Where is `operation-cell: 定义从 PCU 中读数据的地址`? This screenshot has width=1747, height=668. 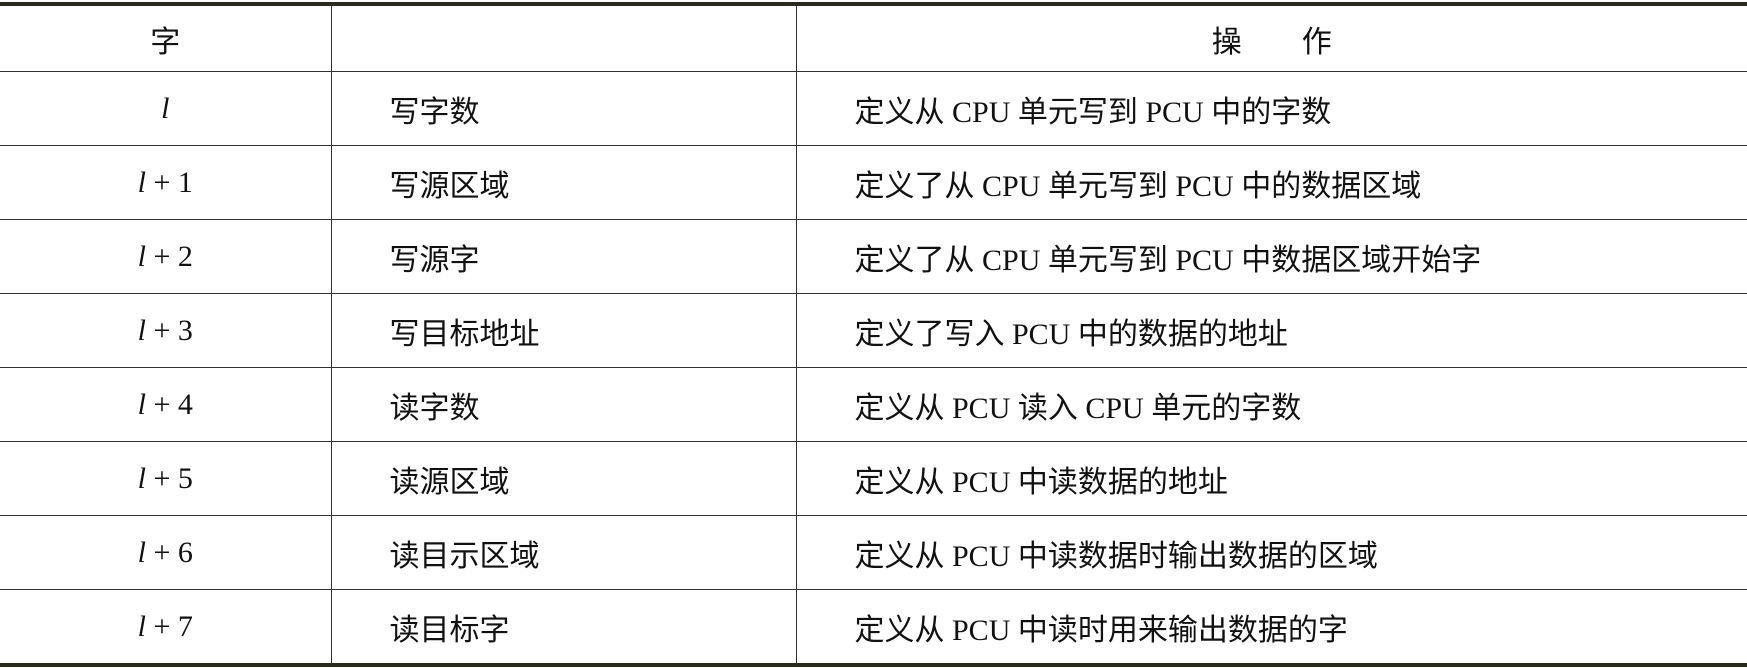
operation-cell: 定义从 PCU 中读数据的地址 is located at coordinates (1271, 478).